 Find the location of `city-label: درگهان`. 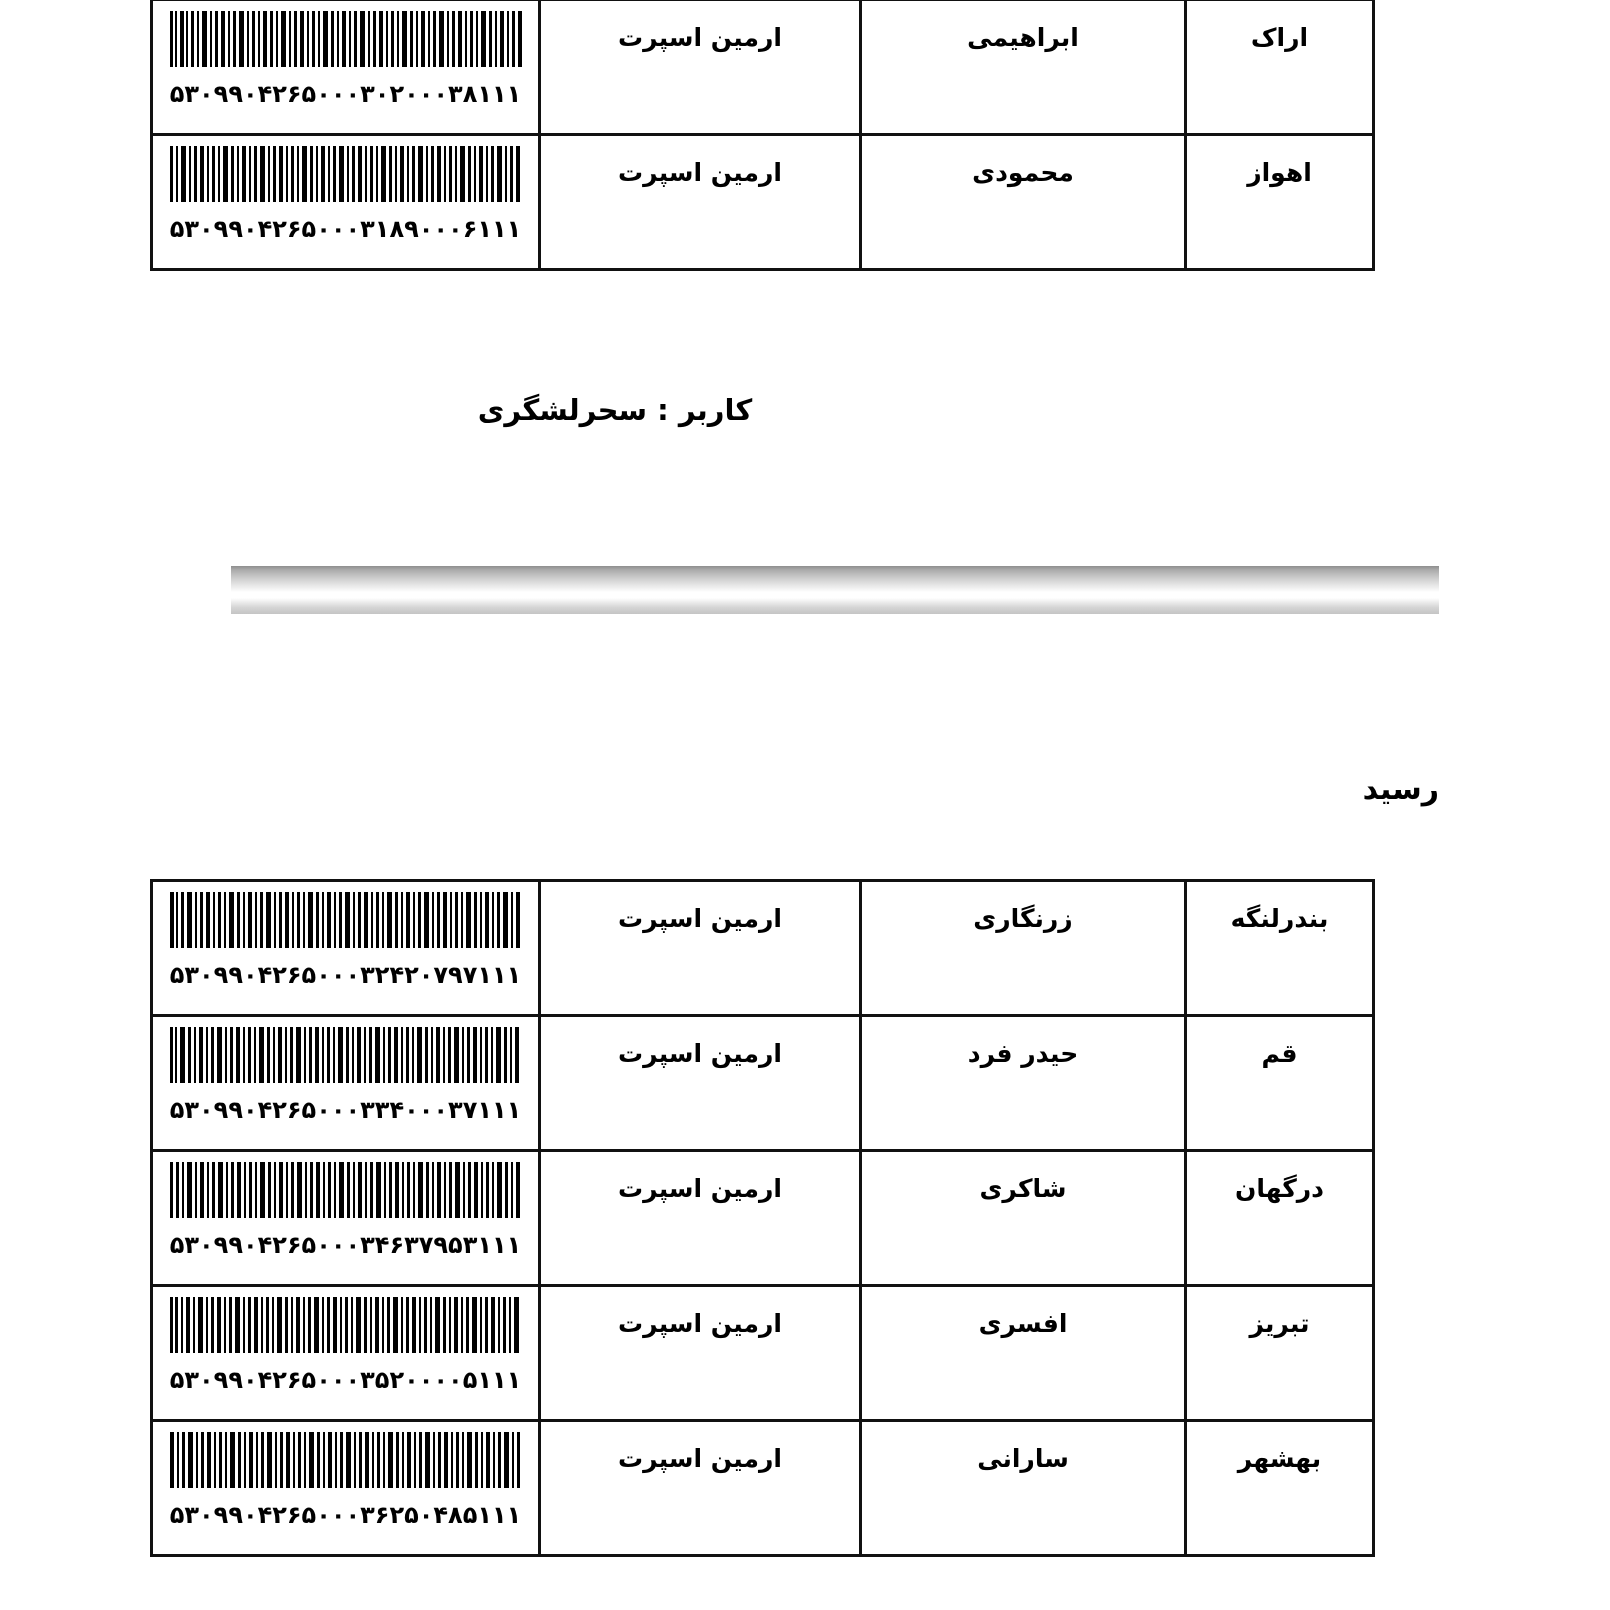

city-label: درگهان is located at coordinates (1279, 1188).